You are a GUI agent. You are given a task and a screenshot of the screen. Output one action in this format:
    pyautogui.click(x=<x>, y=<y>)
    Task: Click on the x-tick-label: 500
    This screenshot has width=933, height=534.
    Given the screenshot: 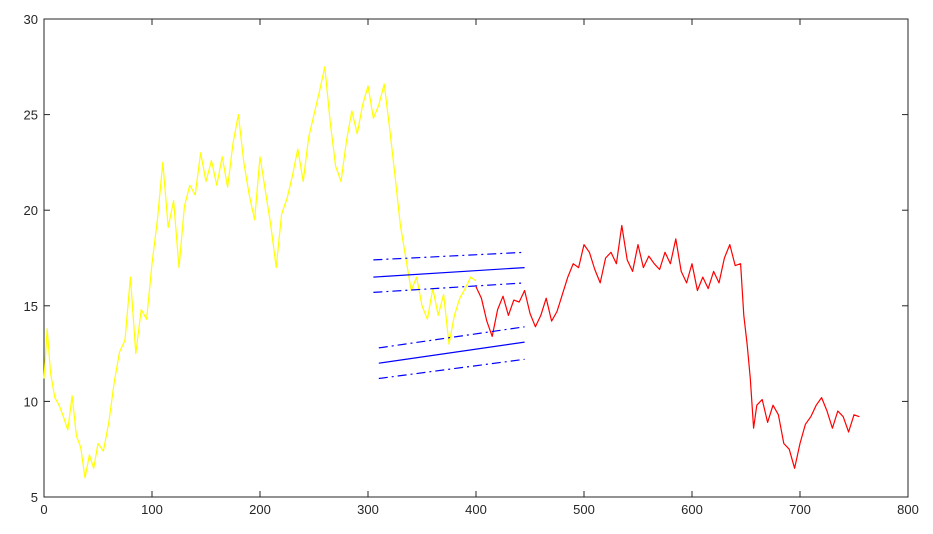 What is the action you would take?
    pyautogui.click(x=584, y=509)
    